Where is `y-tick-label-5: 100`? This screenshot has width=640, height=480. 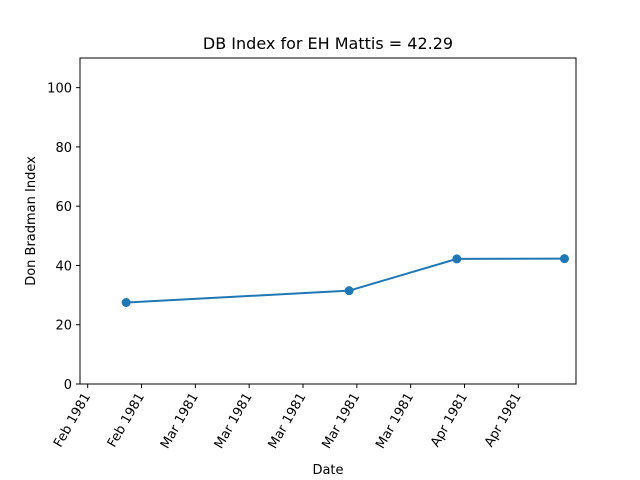
y-tick-label-5: 100 is located at coordinates (59, 89).